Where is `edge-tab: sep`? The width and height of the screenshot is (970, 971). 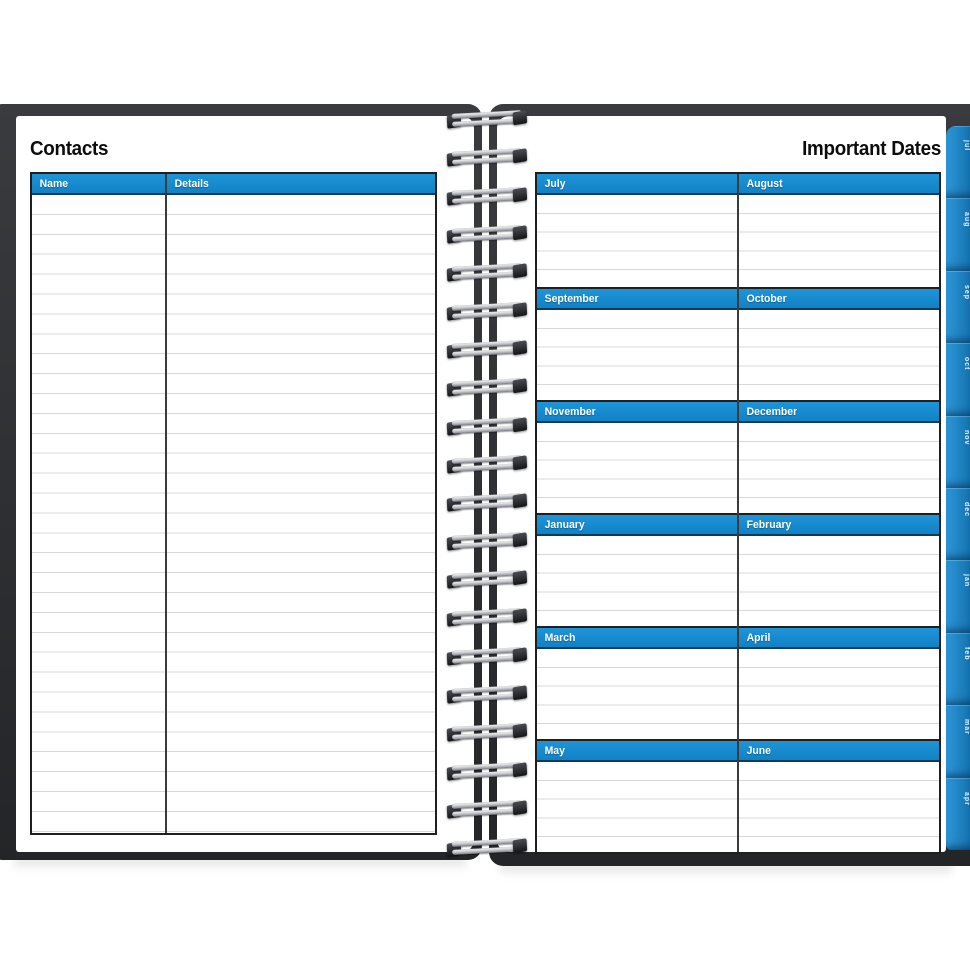 edge-tab: sep is located at coordinates (958, 307).